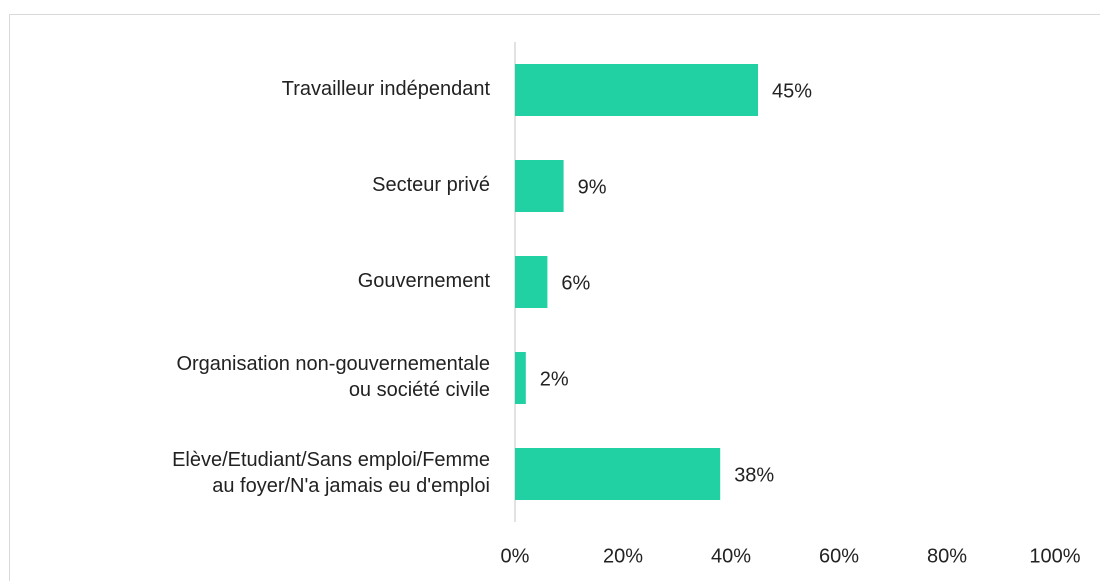  I want to click on y-tick-label-line: Gouvernement, so click(424, 281).